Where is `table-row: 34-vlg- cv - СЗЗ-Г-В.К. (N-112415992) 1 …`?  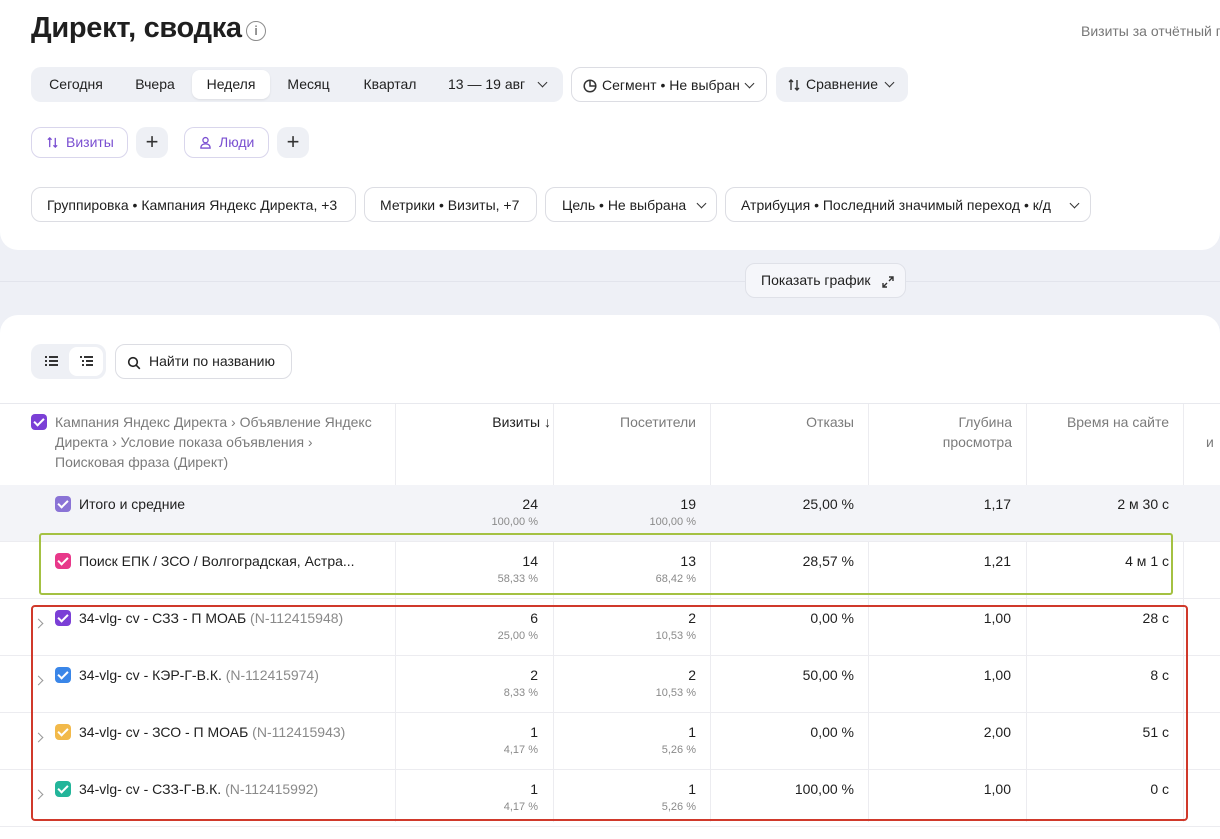
table-row: 34-vlg- cv - СЗЗ-Г-В.К. (N-112415992) 1 … is located at coordinates (610, 798).